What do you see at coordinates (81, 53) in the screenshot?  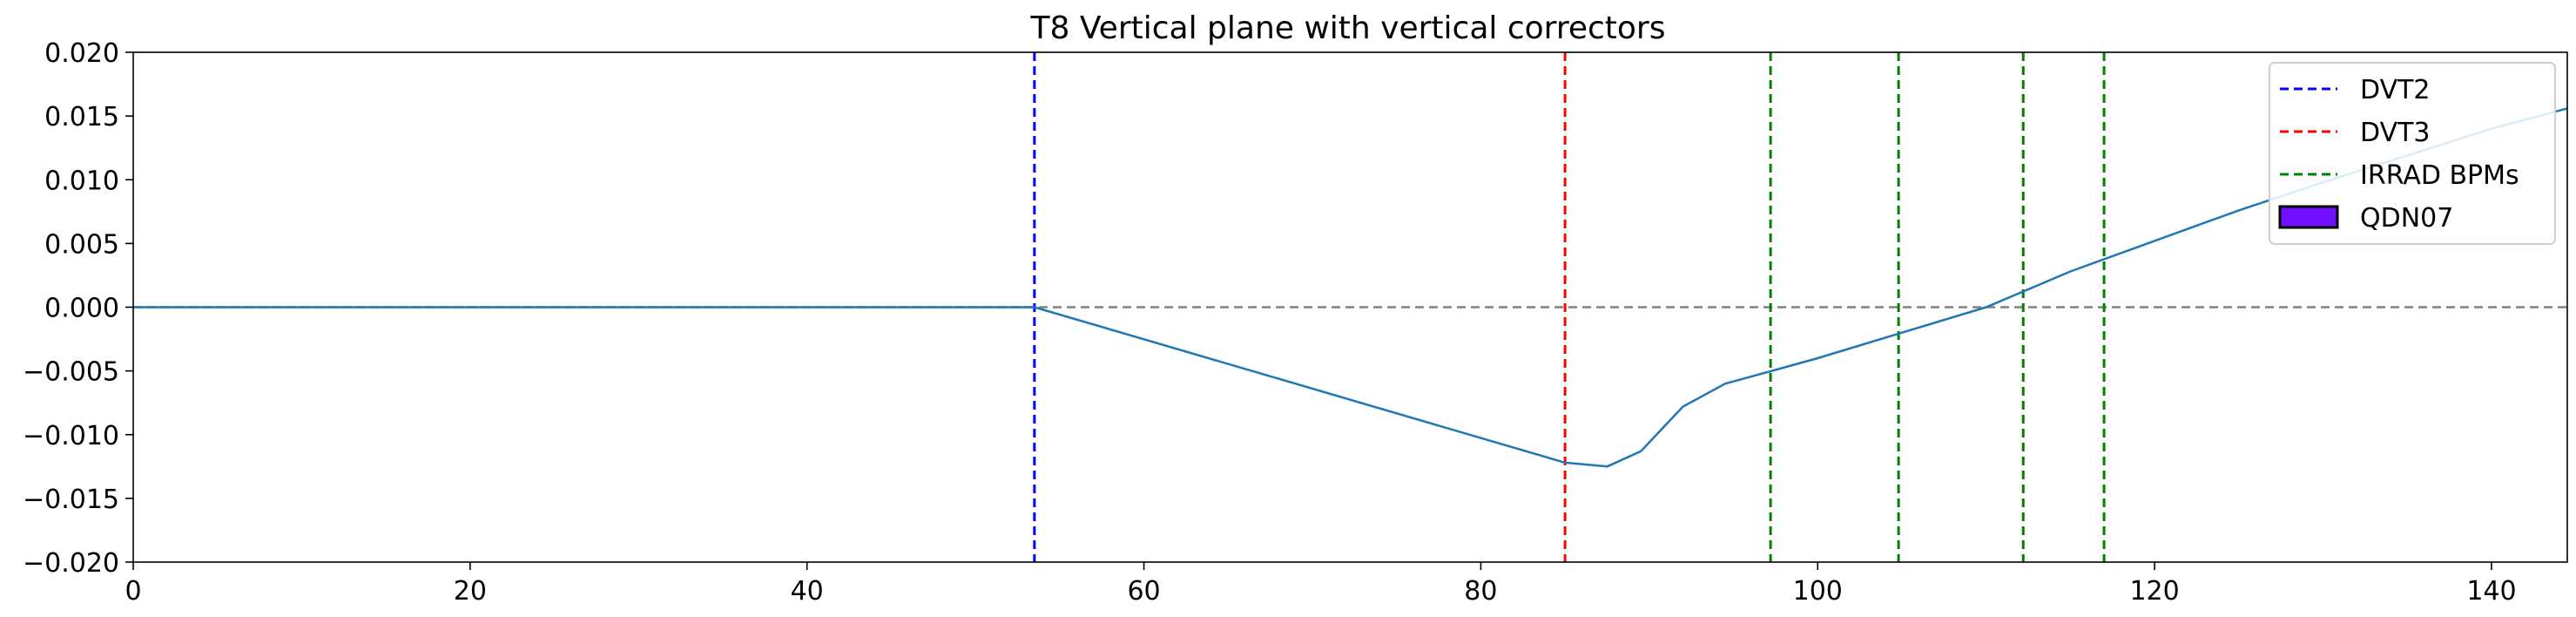 I see `y-tick-label: 0.020` at bounding box center [81, 53].